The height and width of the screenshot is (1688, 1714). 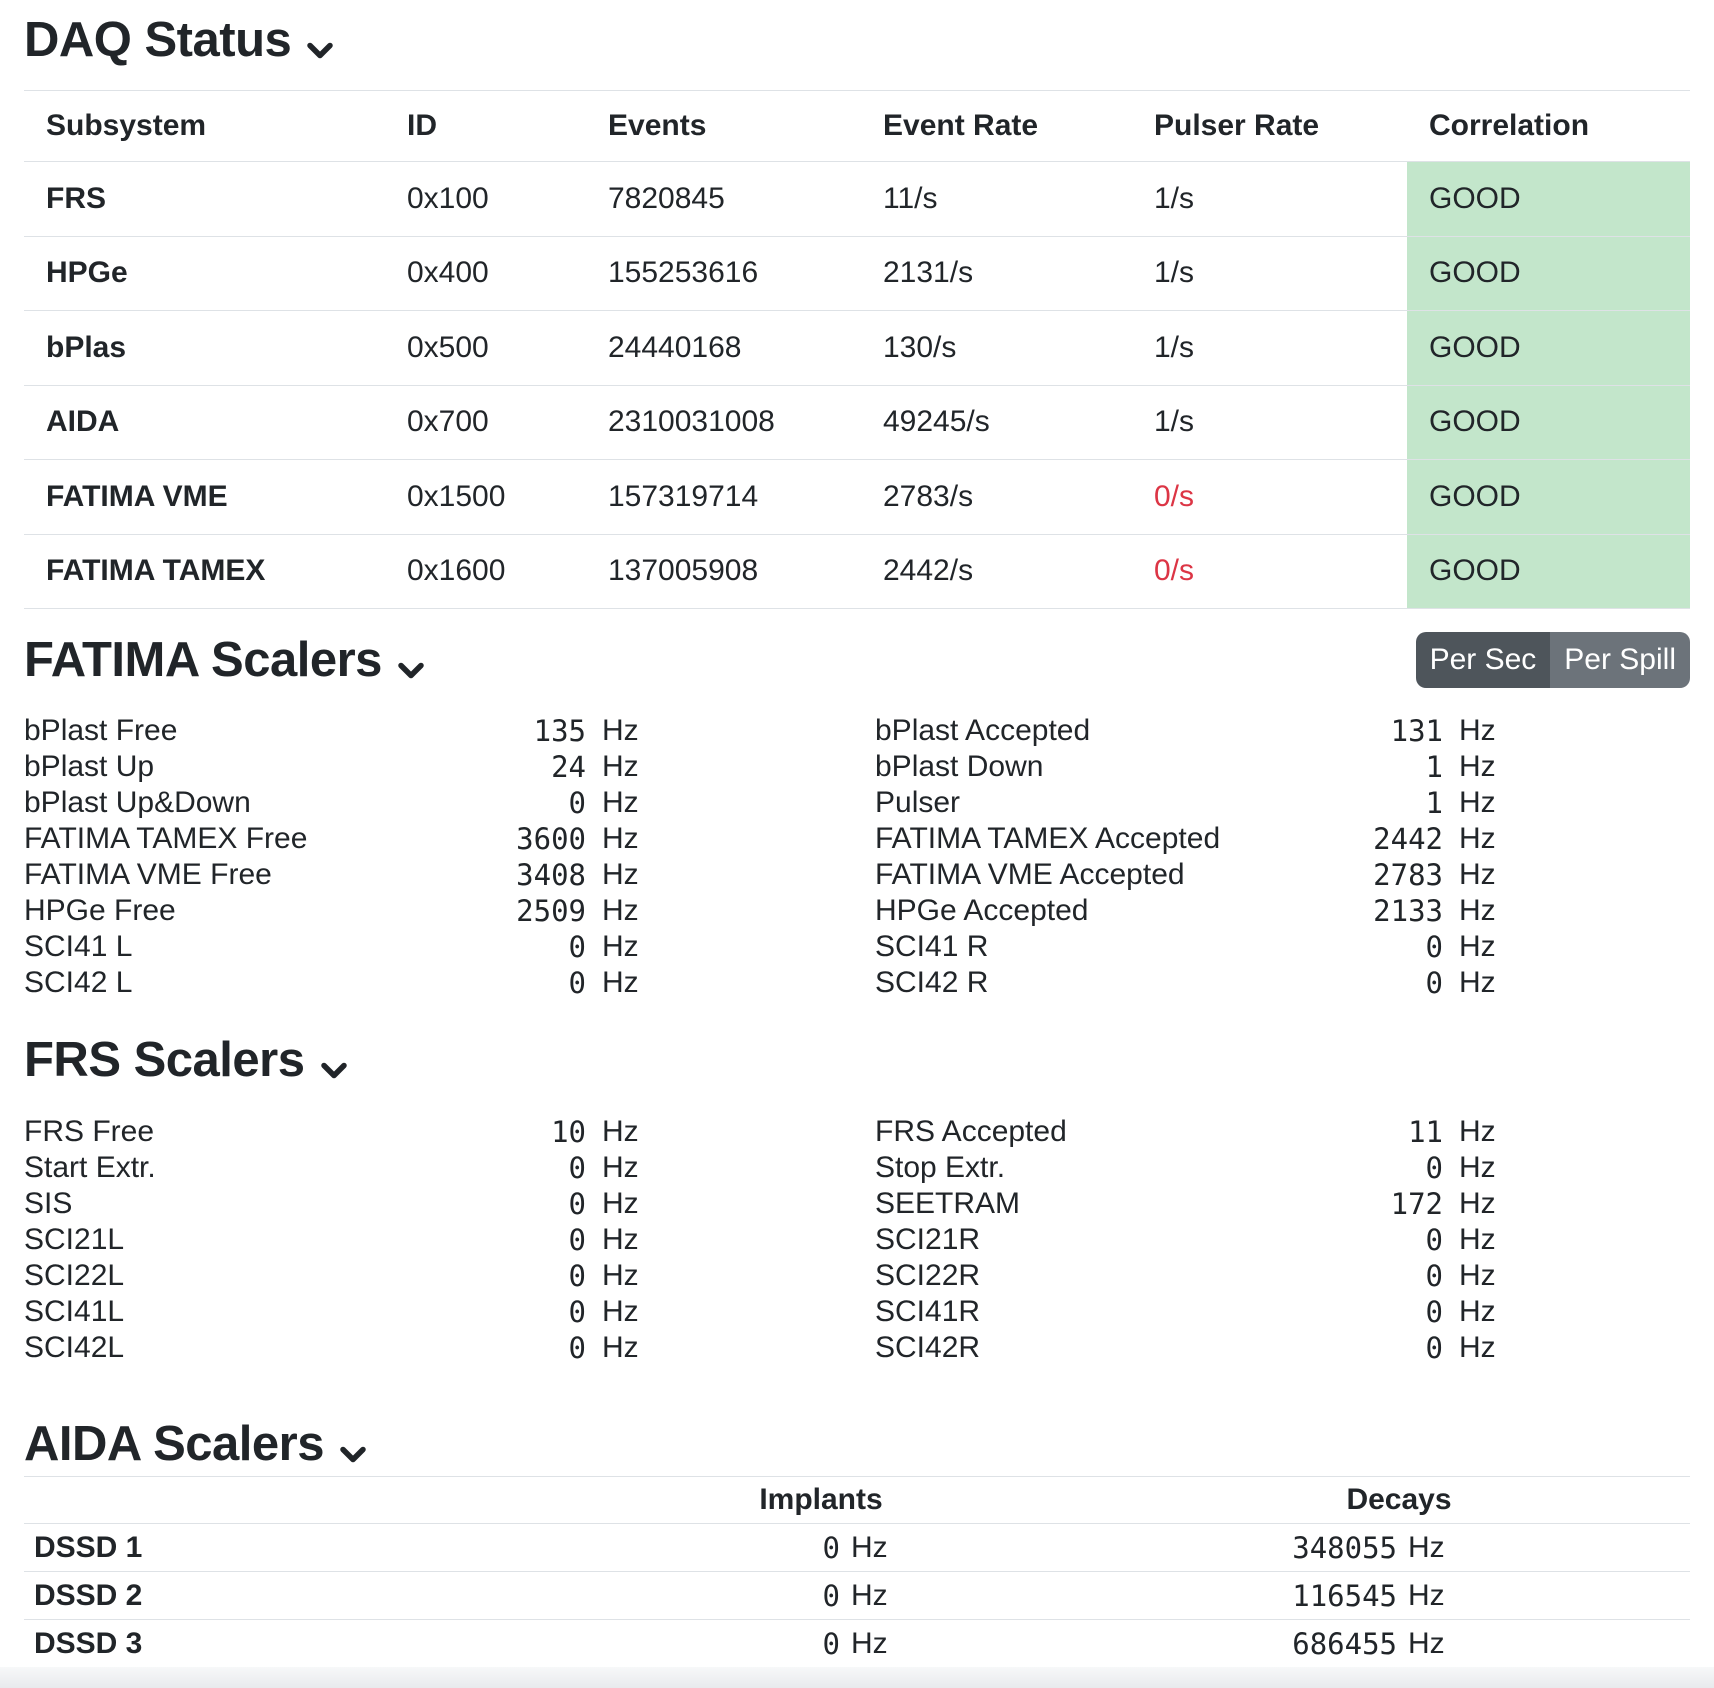 What do you see at coordinates (331, 839) in the screenshot?
I see `scaler-row: FATIMA TAMEX Free 3600 Hz` at bounding box center [331, 839].